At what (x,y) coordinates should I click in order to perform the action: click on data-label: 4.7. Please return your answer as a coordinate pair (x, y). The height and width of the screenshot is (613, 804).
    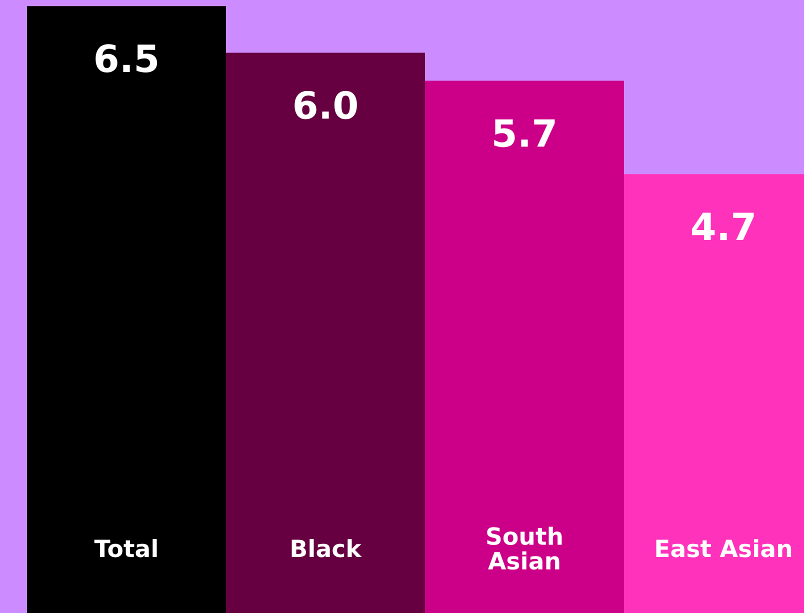
    Looking at the image, I should click on (723, 226).